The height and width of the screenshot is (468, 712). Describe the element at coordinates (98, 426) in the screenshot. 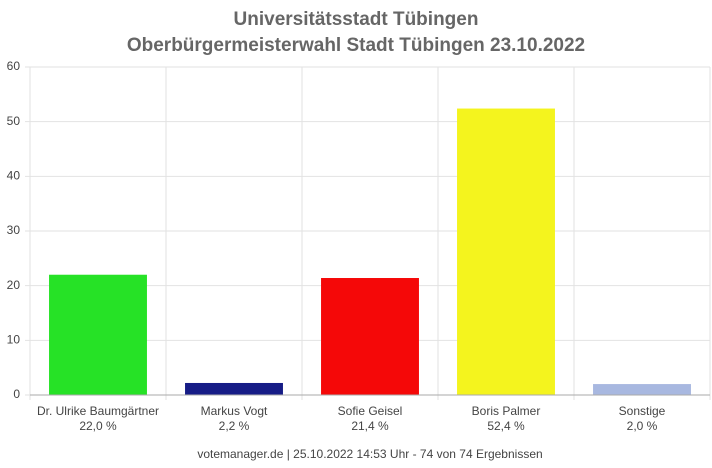

I see `value-label: 22,0 %` at that location.